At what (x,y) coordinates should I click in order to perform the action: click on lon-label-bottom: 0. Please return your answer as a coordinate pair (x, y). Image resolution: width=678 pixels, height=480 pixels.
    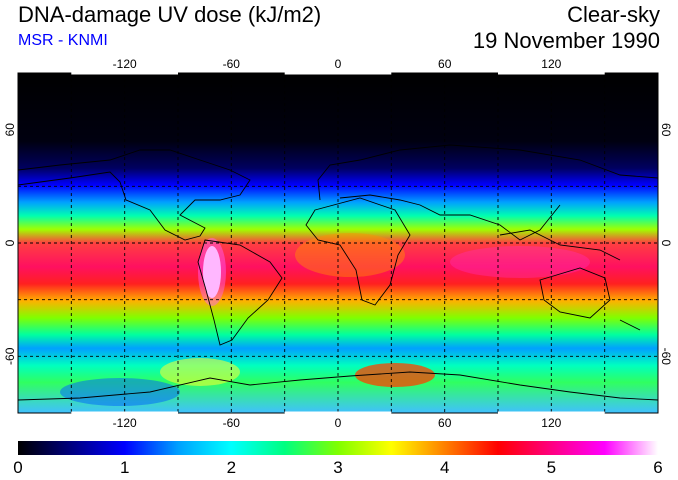
    Looking at the image, I should click on (338, 423).